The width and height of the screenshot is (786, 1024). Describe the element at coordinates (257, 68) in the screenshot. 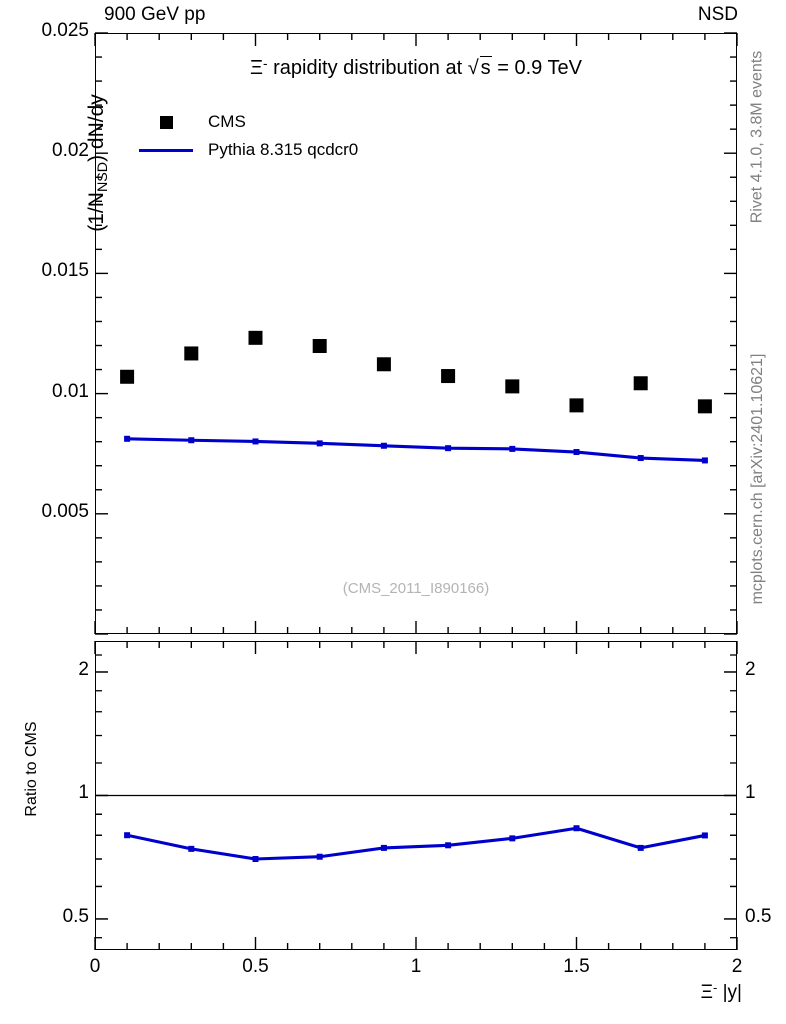

I see `title-particle: Ξ` at that location.